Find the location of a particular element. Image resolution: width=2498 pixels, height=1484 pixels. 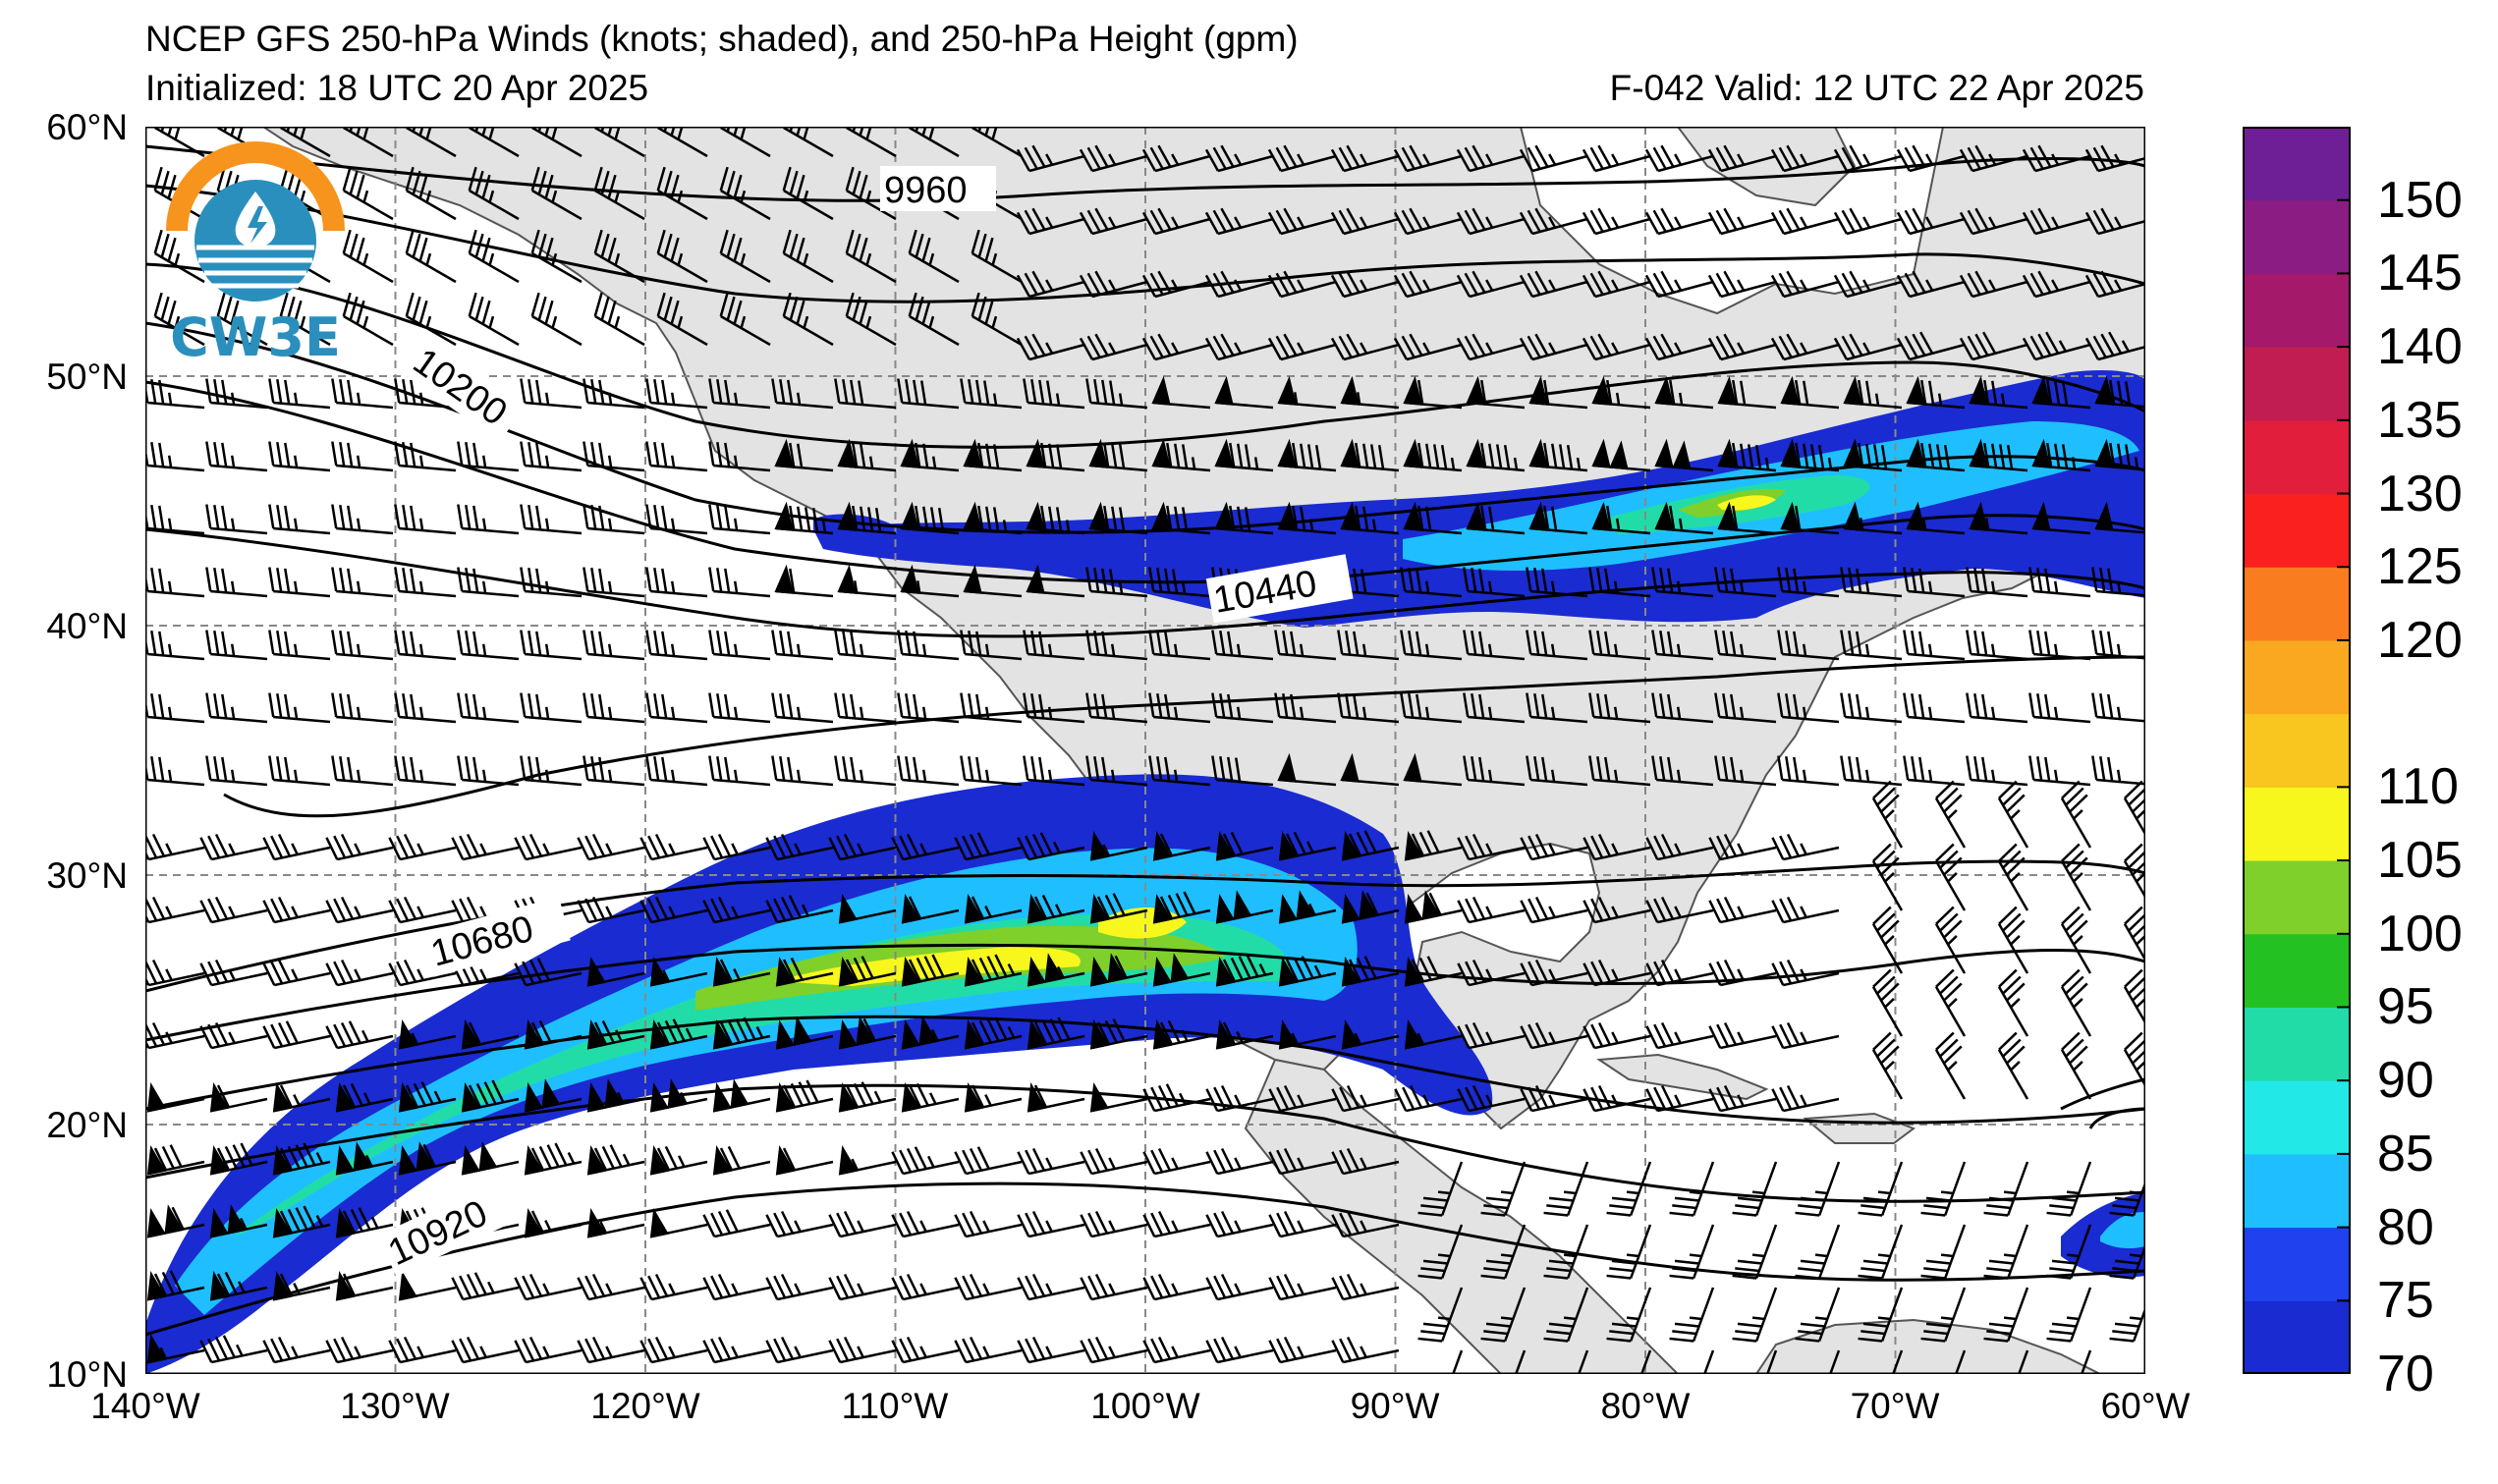

valid-time: F-042 Valid: 12 UTC 22 Apr 2025 is located at coordinates (1876, 88).